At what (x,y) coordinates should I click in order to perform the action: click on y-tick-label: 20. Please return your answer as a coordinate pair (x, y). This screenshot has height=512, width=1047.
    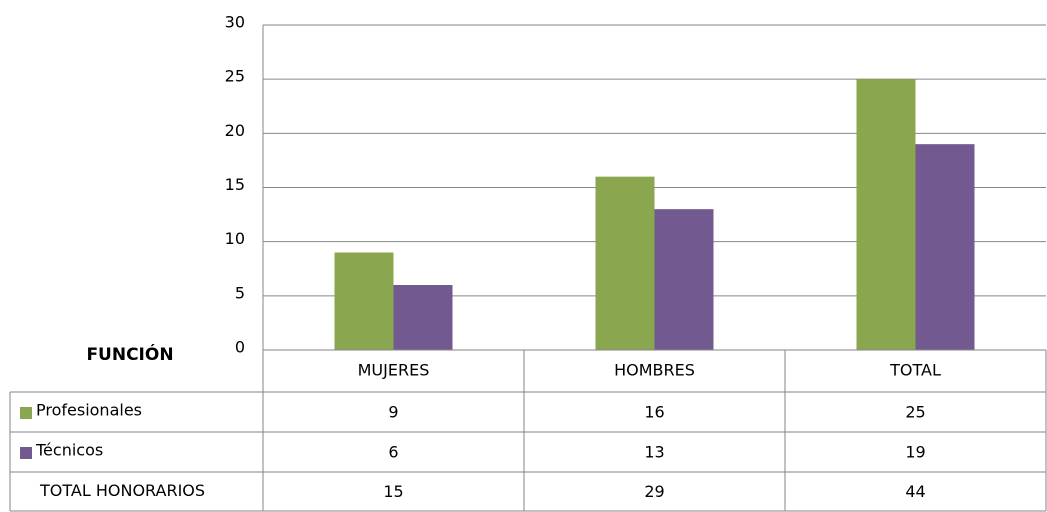
    Looking at the image, I should click on (235, 130).